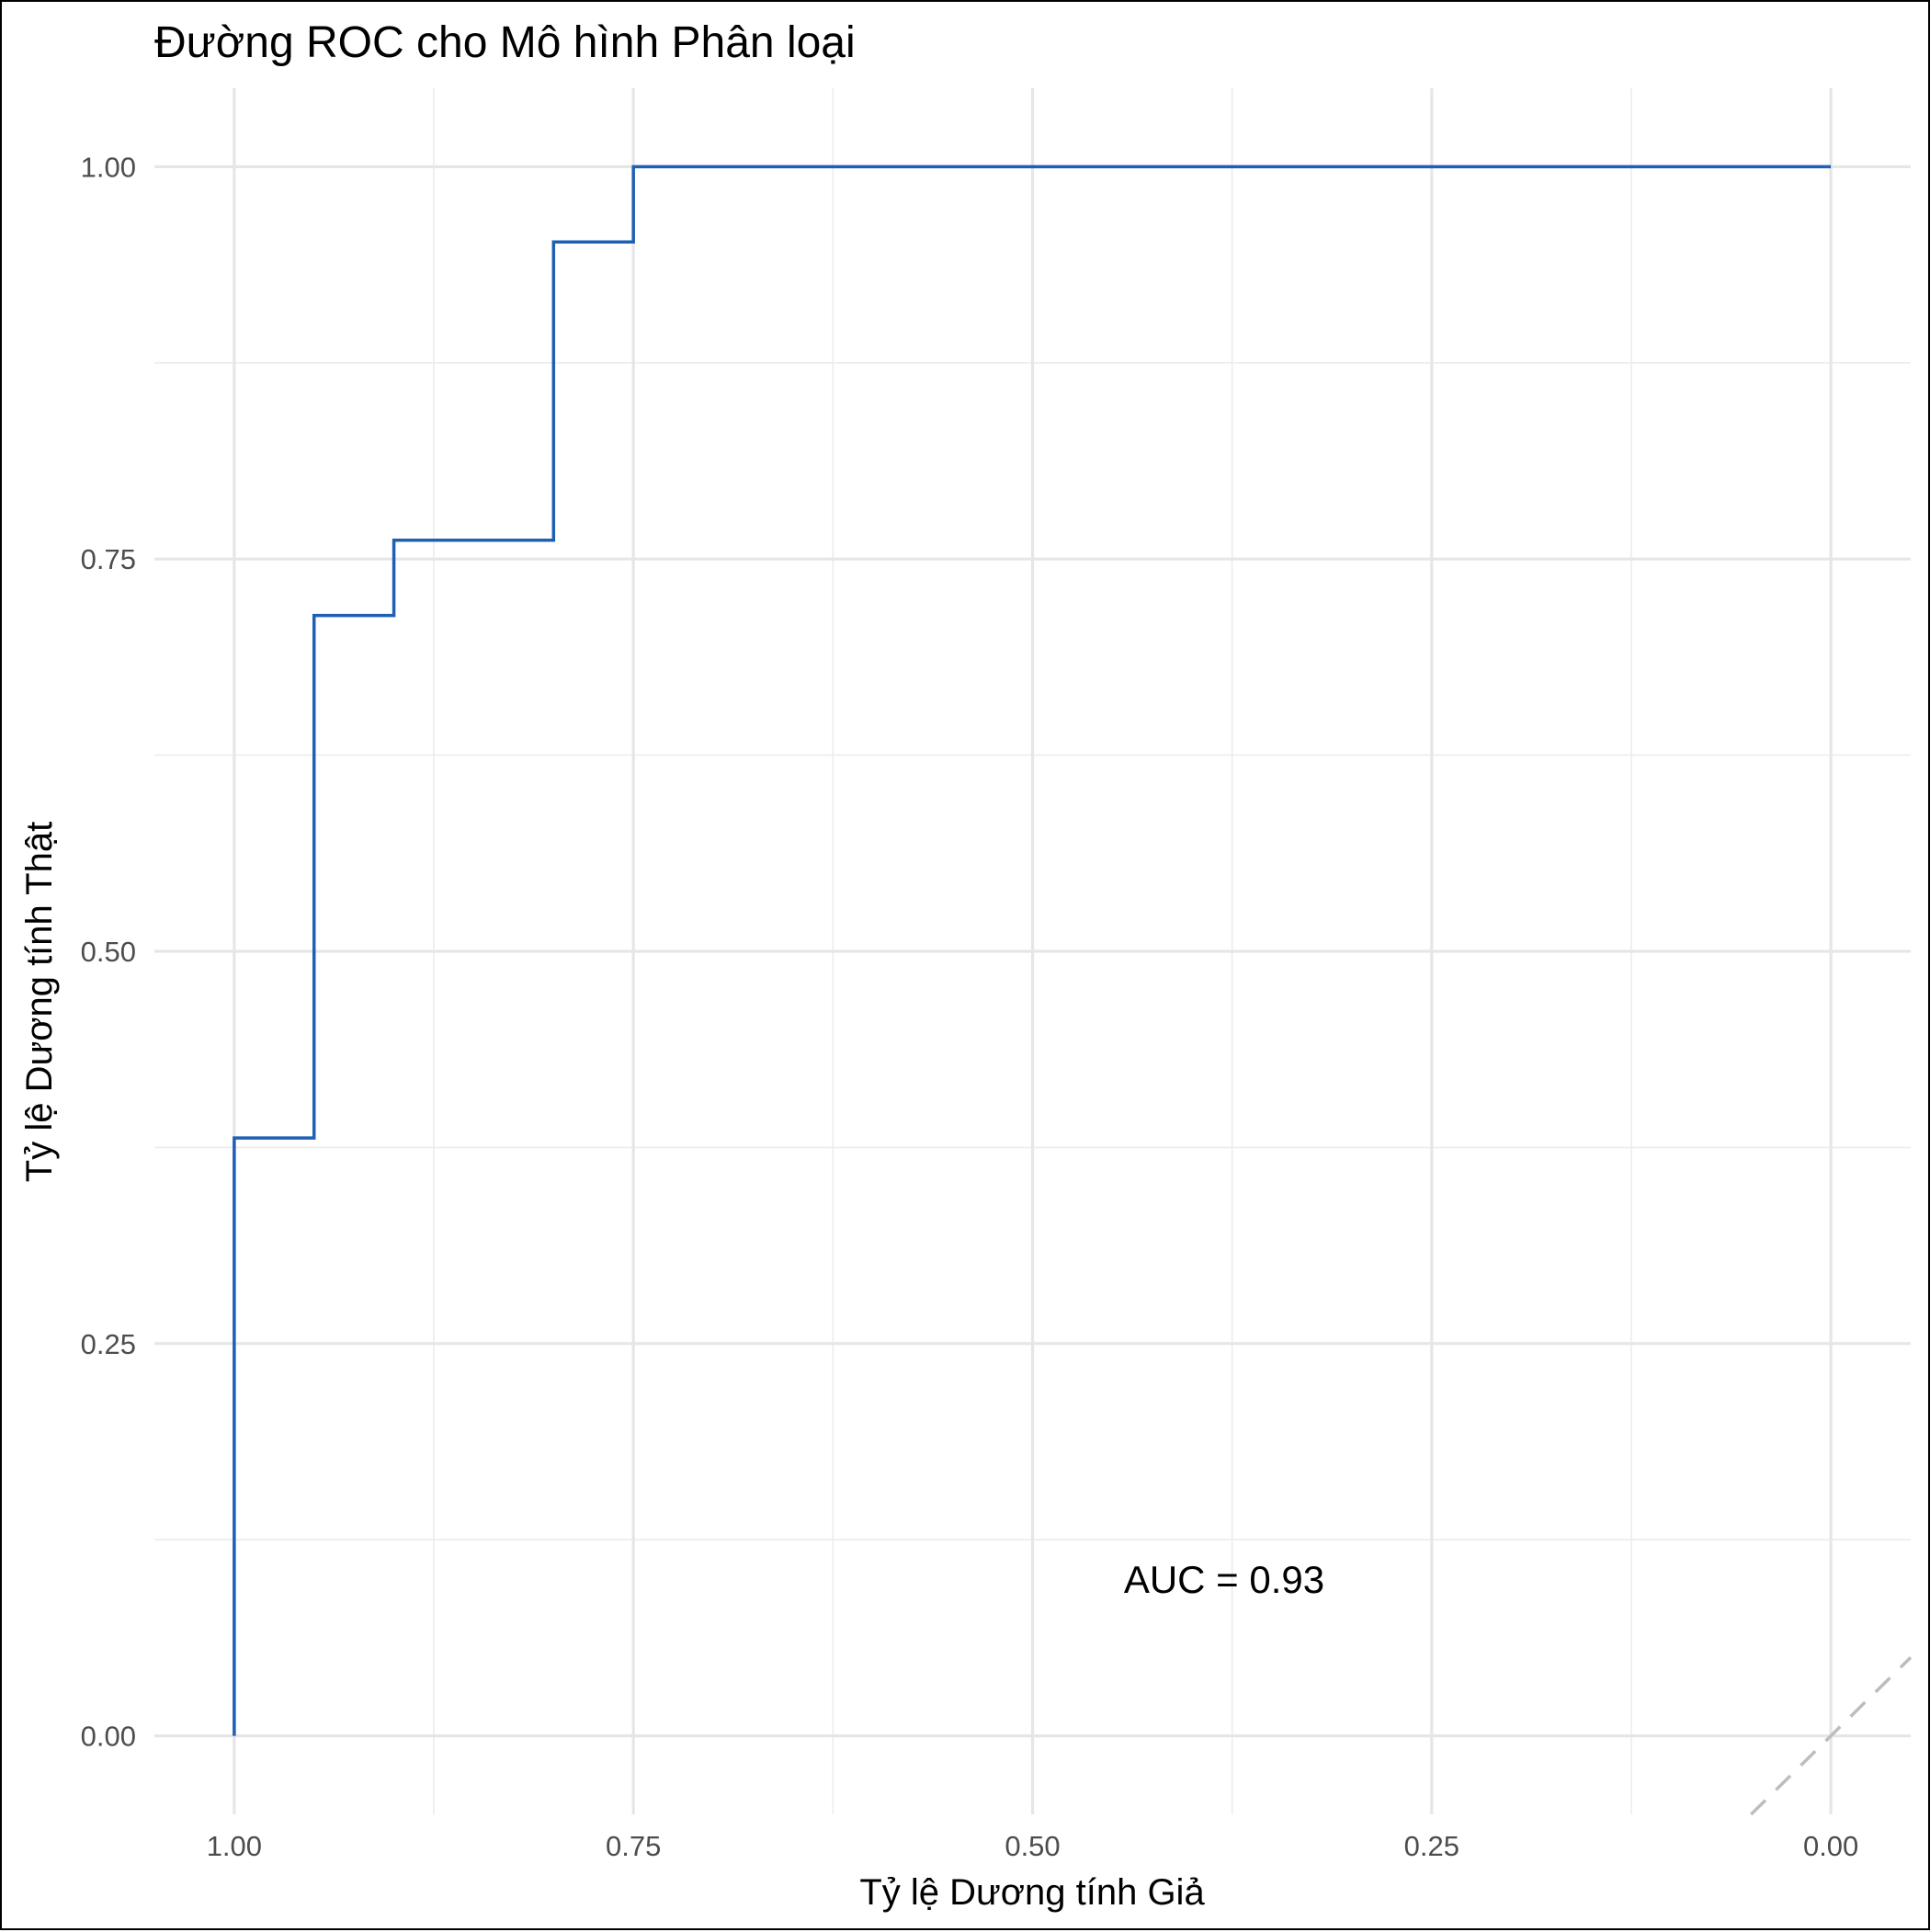 This screenshot has width=1930, height=1932. I want to click on auc-annotation: AUC = 0.93, so click(1224, 1580).